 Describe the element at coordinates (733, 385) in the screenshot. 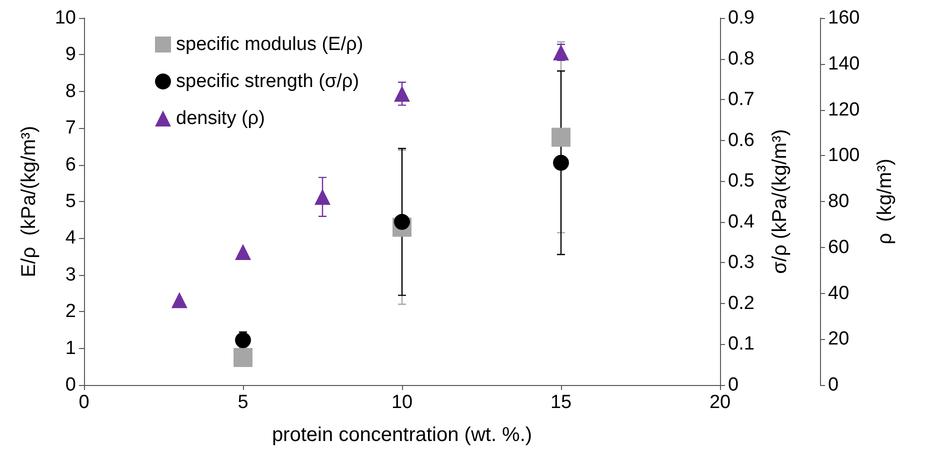

I see `y2-tick-label: 0` at that location.